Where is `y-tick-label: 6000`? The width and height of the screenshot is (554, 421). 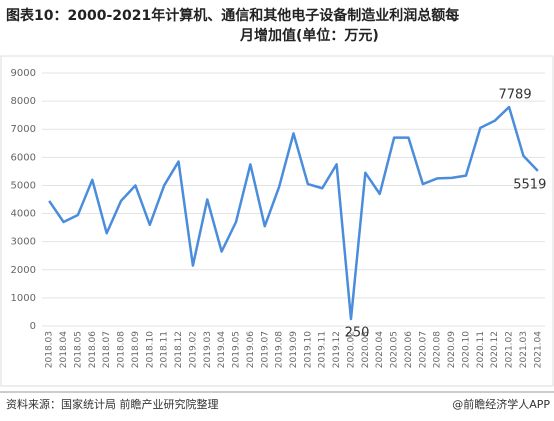 y-tick-label: 6000 is located at coordinates (23, 157).